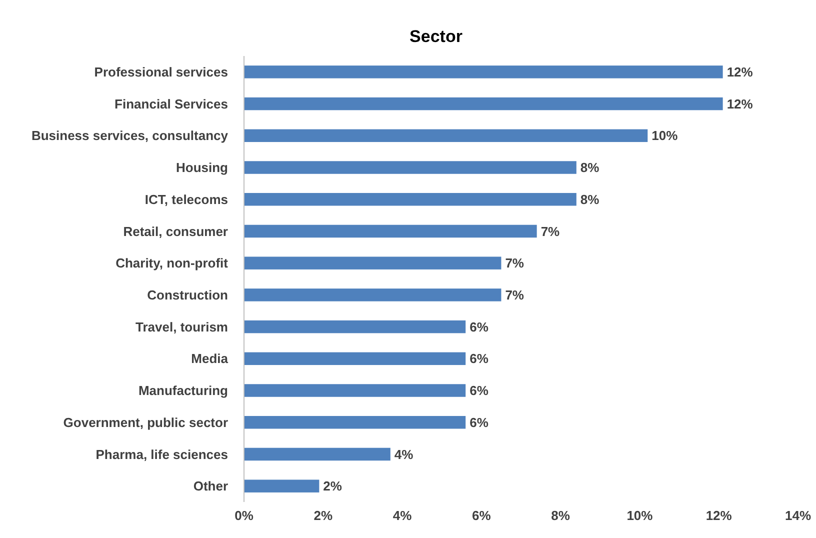  Describe the element at coordinates (404, 454) in the screenshot. I see `data-label: 4%` at that location.